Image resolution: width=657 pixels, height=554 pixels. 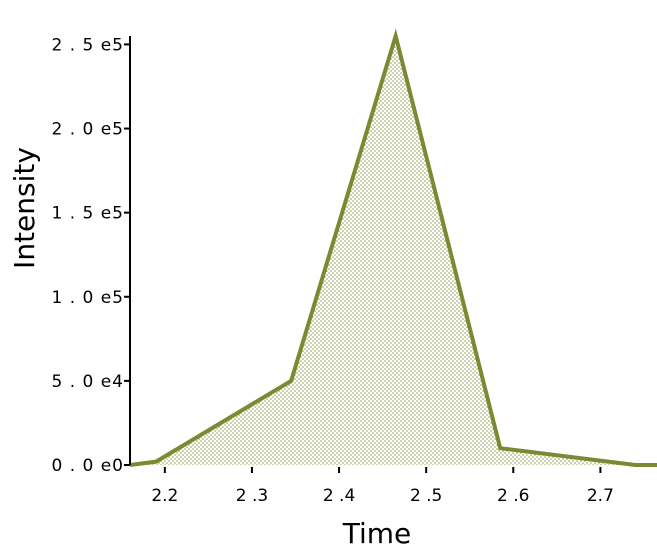 What do you see at coordinates (87, 214) in the screenshot?
I see `y-tick-label: 1 . 5 e5` at bounding box center [87, 214].